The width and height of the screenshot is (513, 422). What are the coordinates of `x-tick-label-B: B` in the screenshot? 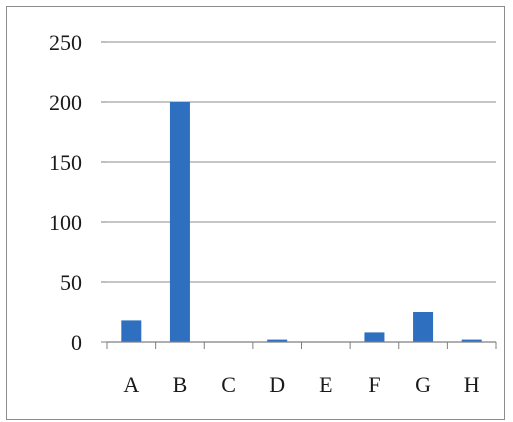 It's located at (180, 384).